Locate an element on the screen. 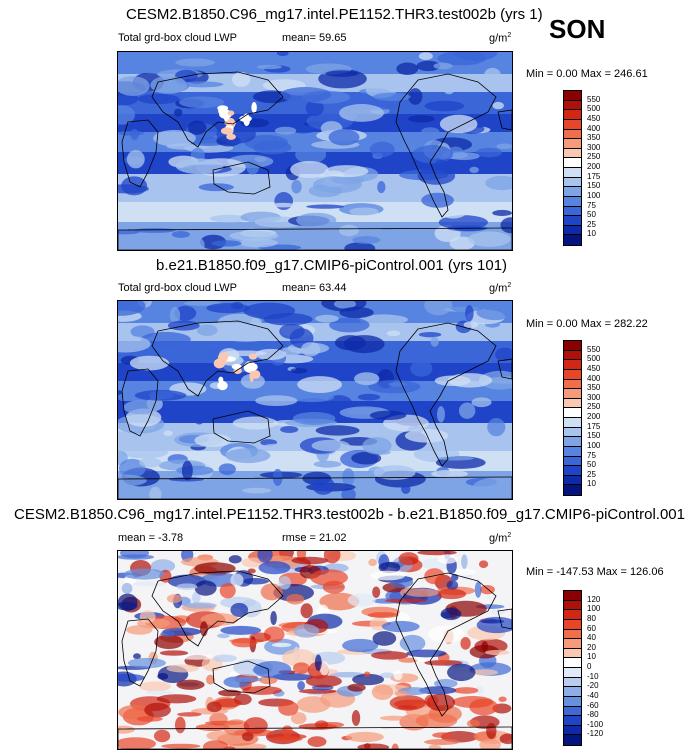  panel-1-colorbar is located at coordinates (572, 168).